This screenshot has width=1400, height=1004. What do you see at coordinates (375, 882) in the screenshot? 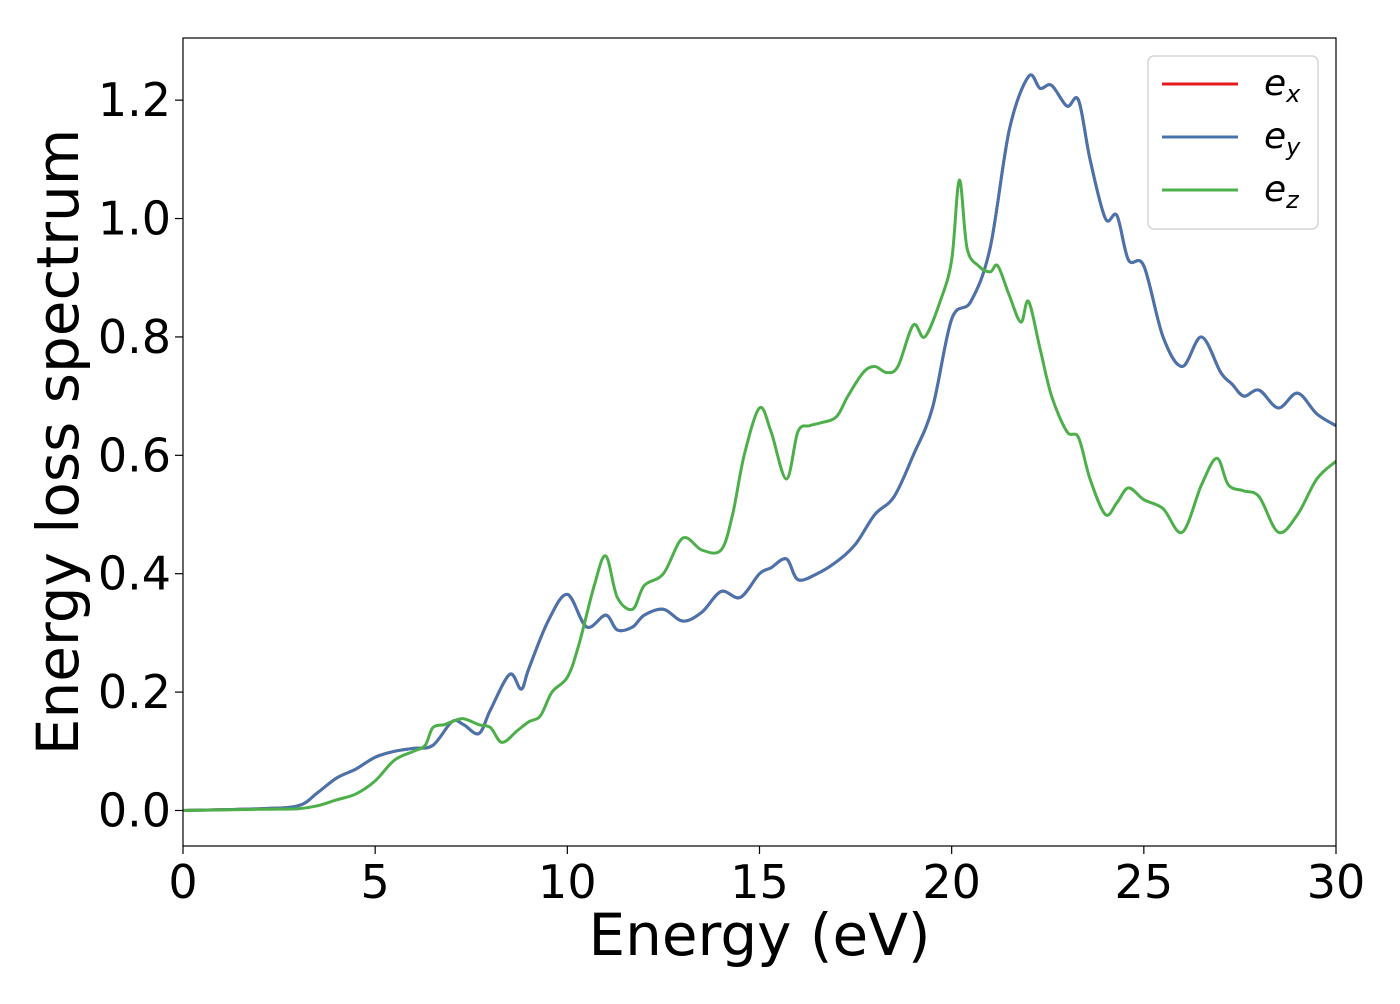
I see `x-tick-label: 5` at bounding box center [375, 882].